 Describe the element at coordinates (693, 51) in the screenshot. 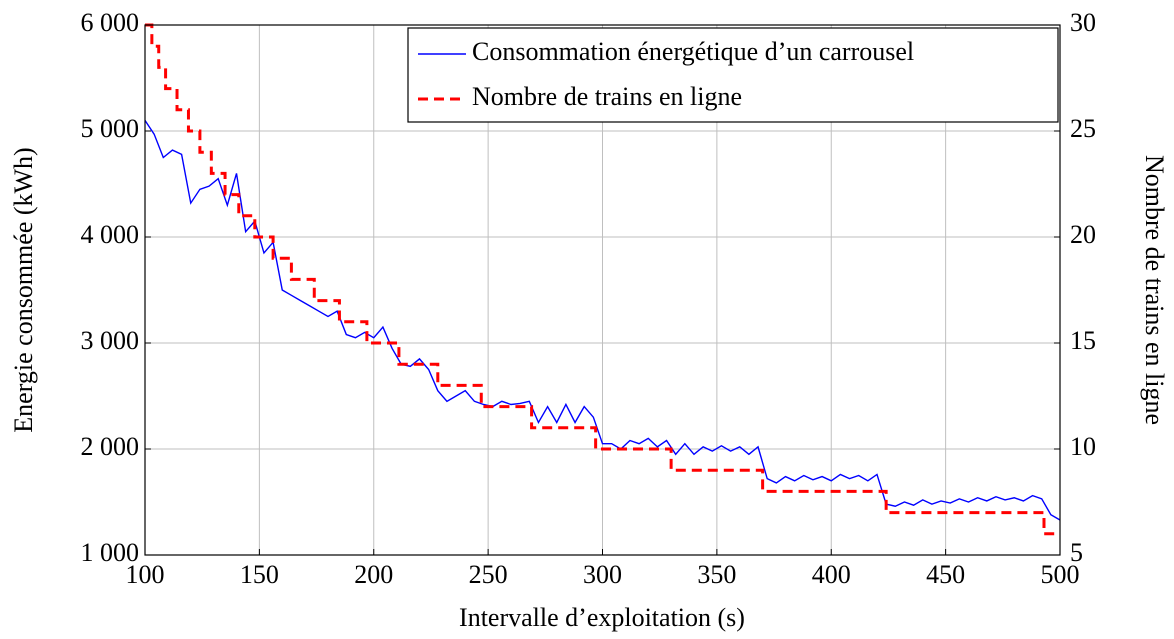

I see `legend-label: Consommation énergétique d’un carrousel` at that location.